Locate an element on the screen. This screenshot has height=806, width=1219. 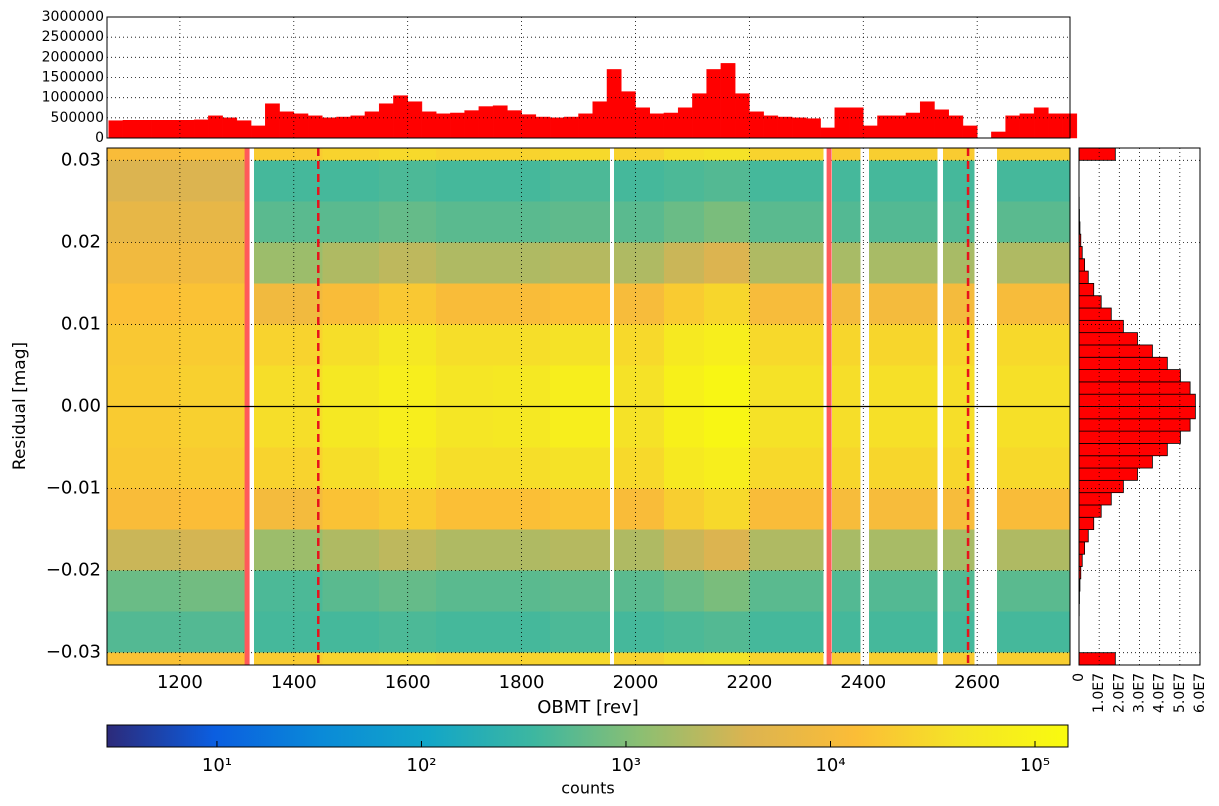
x-tick-label: 1.0E7 is located at coordinates (1099, 693).